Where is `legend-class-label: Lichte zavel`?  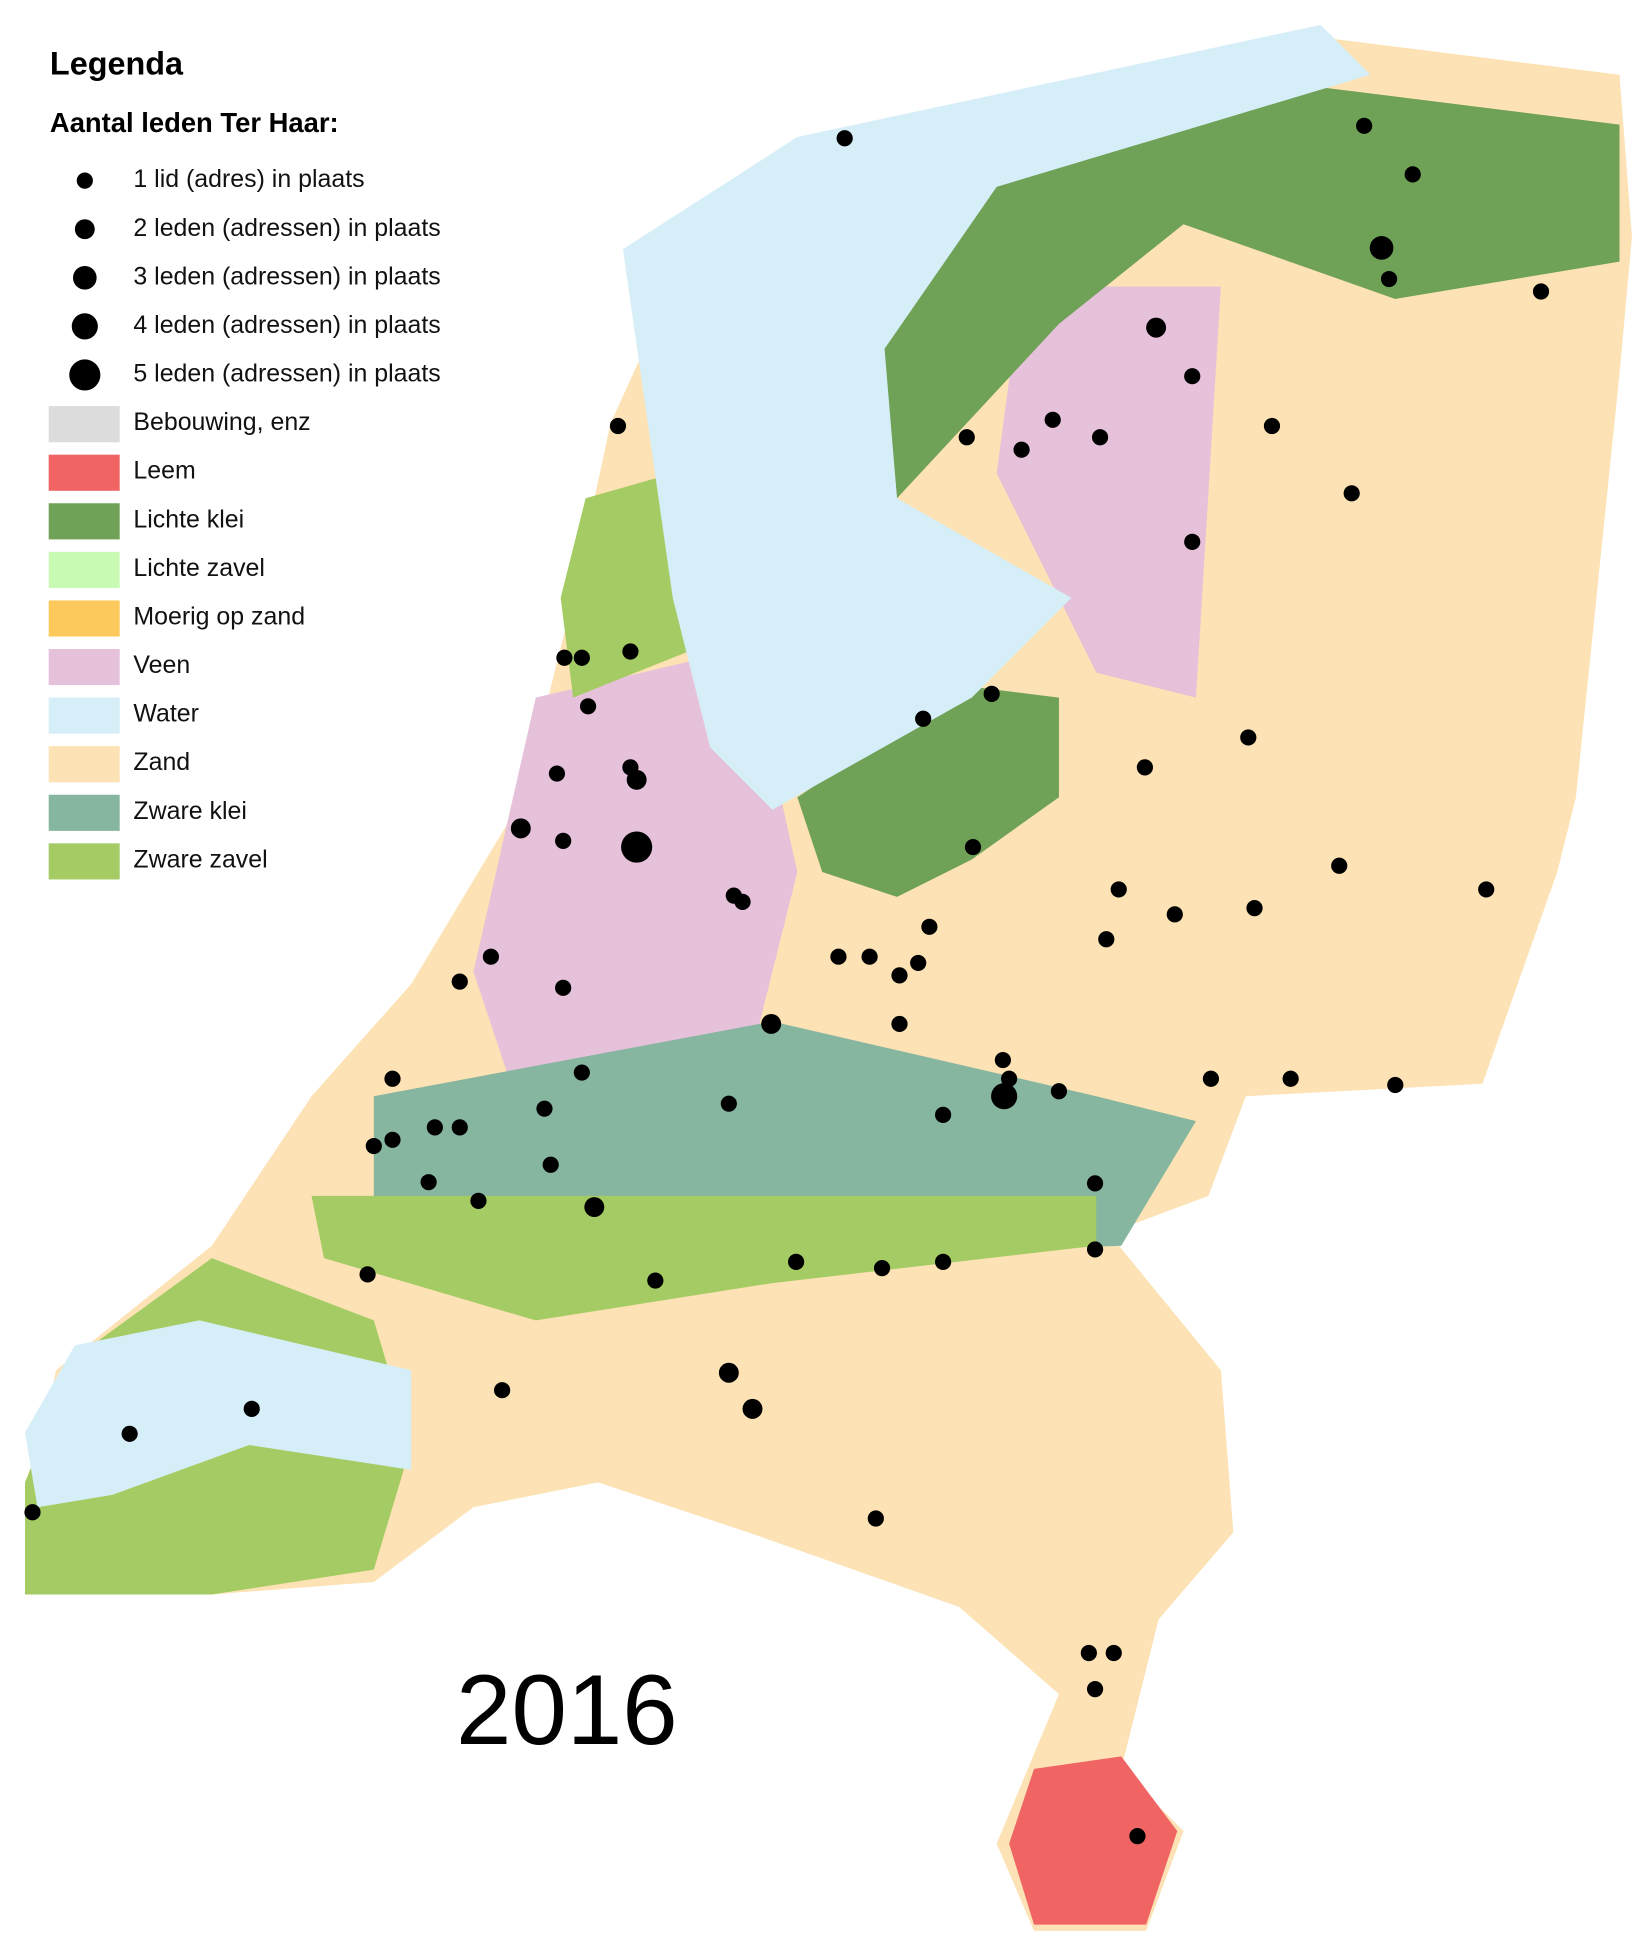 legend-class-label: Lichte zavel is located at coordinates (199, 568).